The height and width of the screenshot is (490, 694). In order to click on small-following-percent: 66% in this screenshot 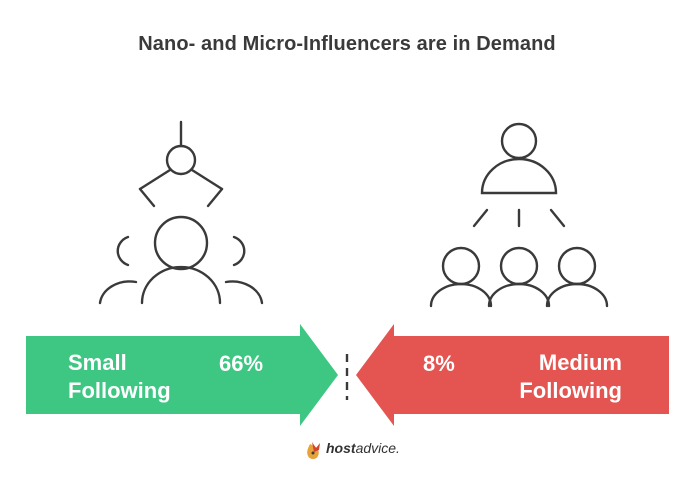, I will do `click(241, 363)`.